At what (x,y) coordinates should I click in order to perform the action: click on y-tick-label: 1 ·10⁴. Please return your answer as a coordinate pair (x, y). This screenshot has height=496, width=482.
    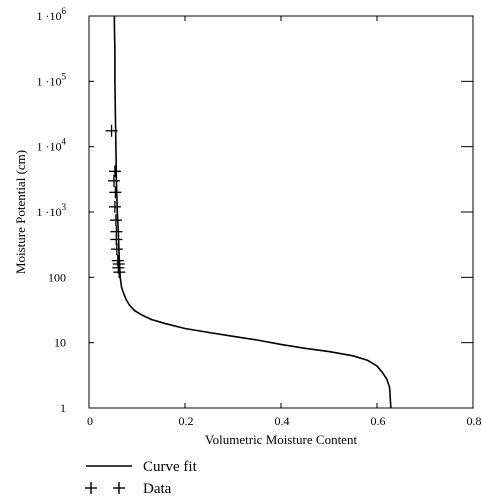
    Looking at the image, I should click on (52, 145).